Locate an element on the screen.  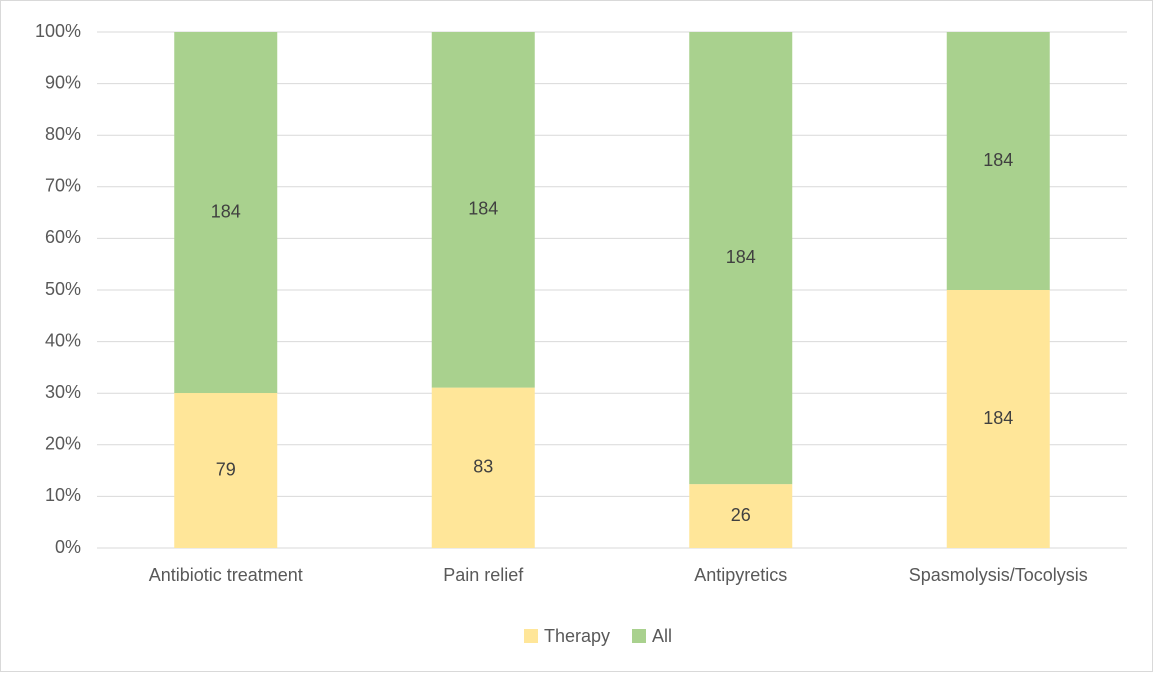
x-tick-label: Antipyretics is located at coordinates (740, 575).